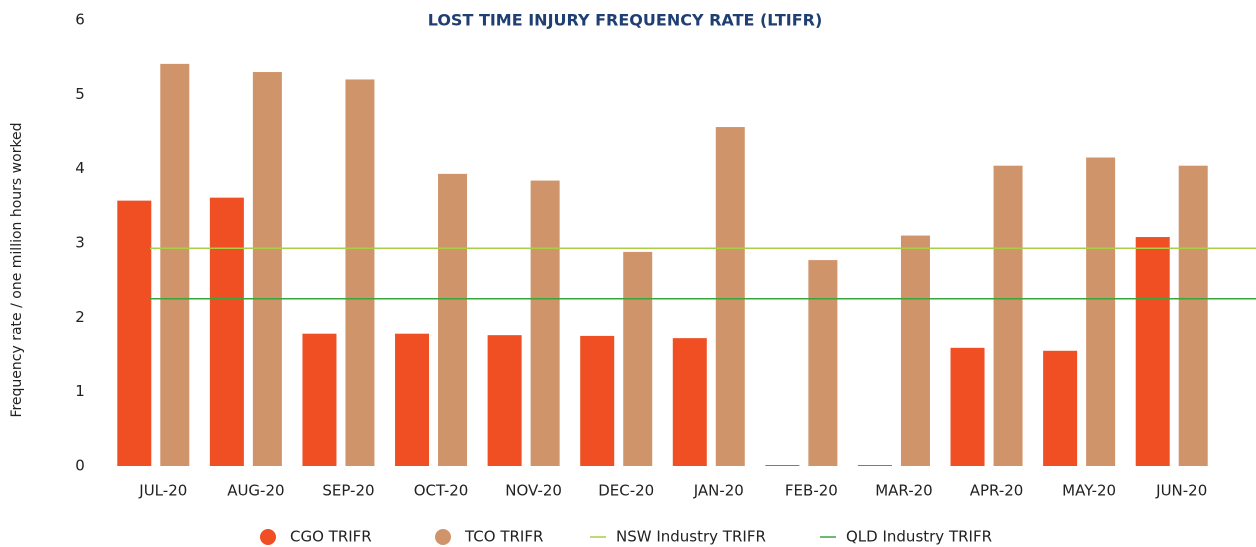 The image size is (1256, 547). I want to click on legend-label: CGO TRIFR, so click(331, 537).